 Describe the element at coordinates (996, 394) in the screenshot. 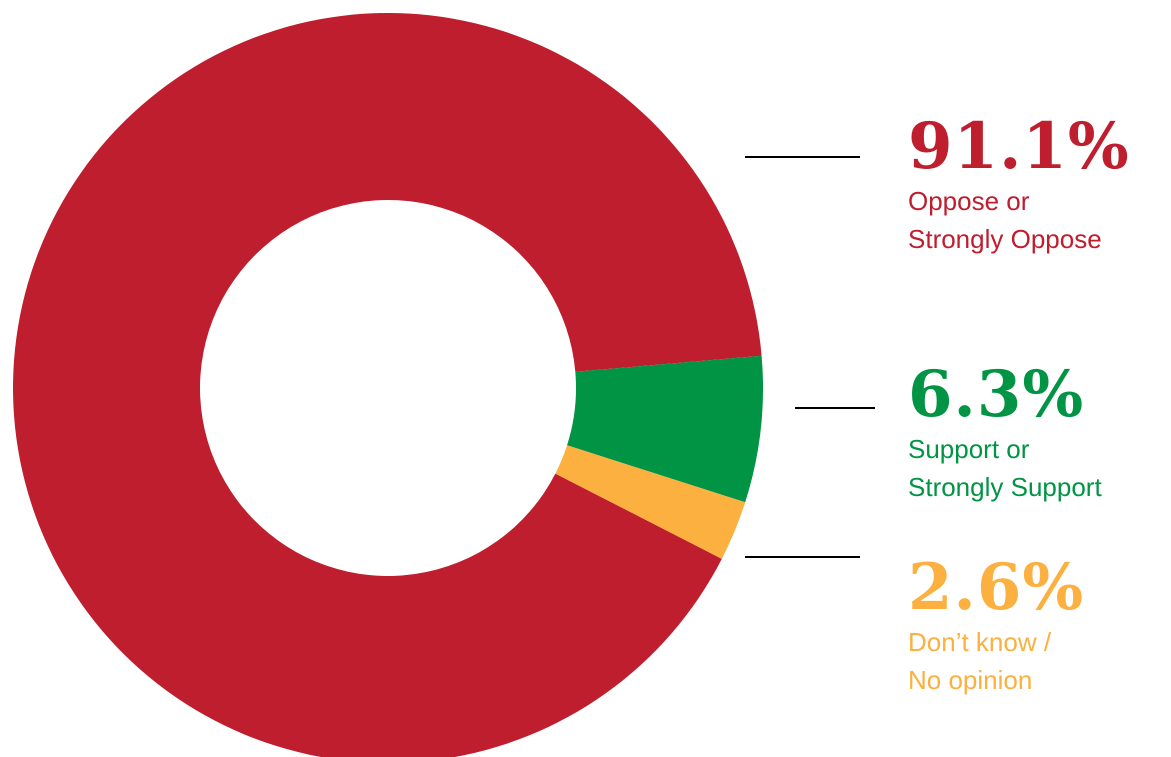

I see `value-label: 6.3%` at that location.